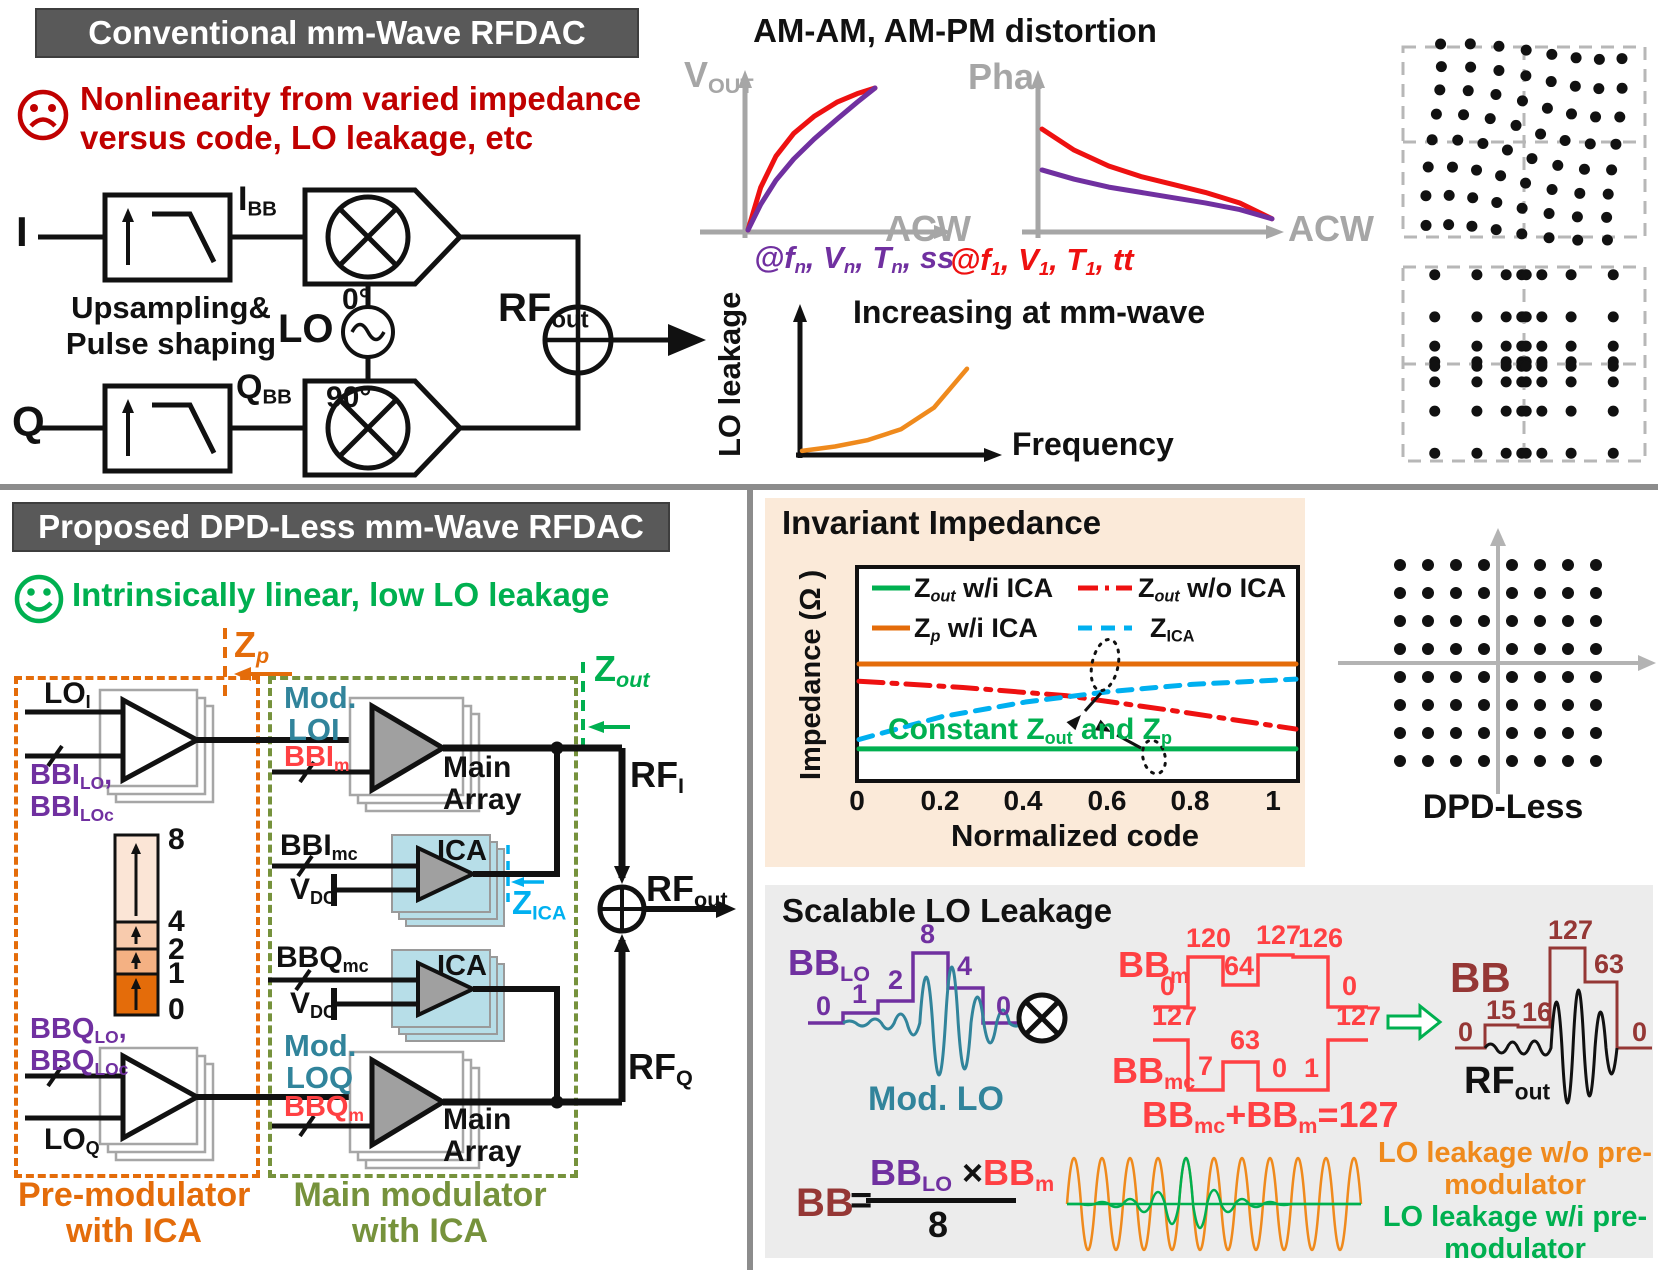 The height and width of the screenshot is (1270, 1658). I want to click on main-amp-q-icon, so click(414, 1110).